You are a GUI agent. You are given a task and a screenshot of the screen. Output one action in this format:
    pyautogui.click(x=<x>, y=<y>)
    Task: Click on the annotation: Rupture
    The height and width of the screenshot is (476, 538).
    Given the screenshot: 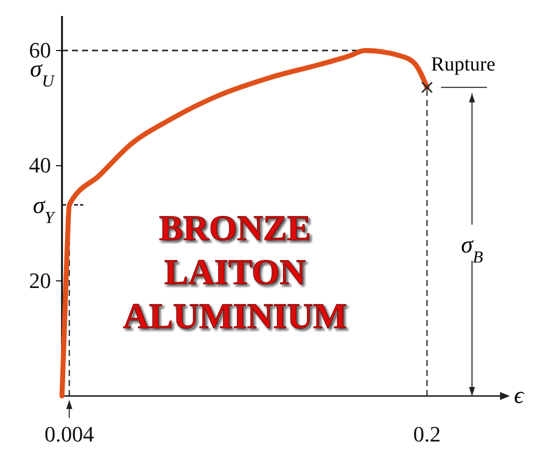 What is the action you would take?
    pyautogui.click(x=463, y=64)
    